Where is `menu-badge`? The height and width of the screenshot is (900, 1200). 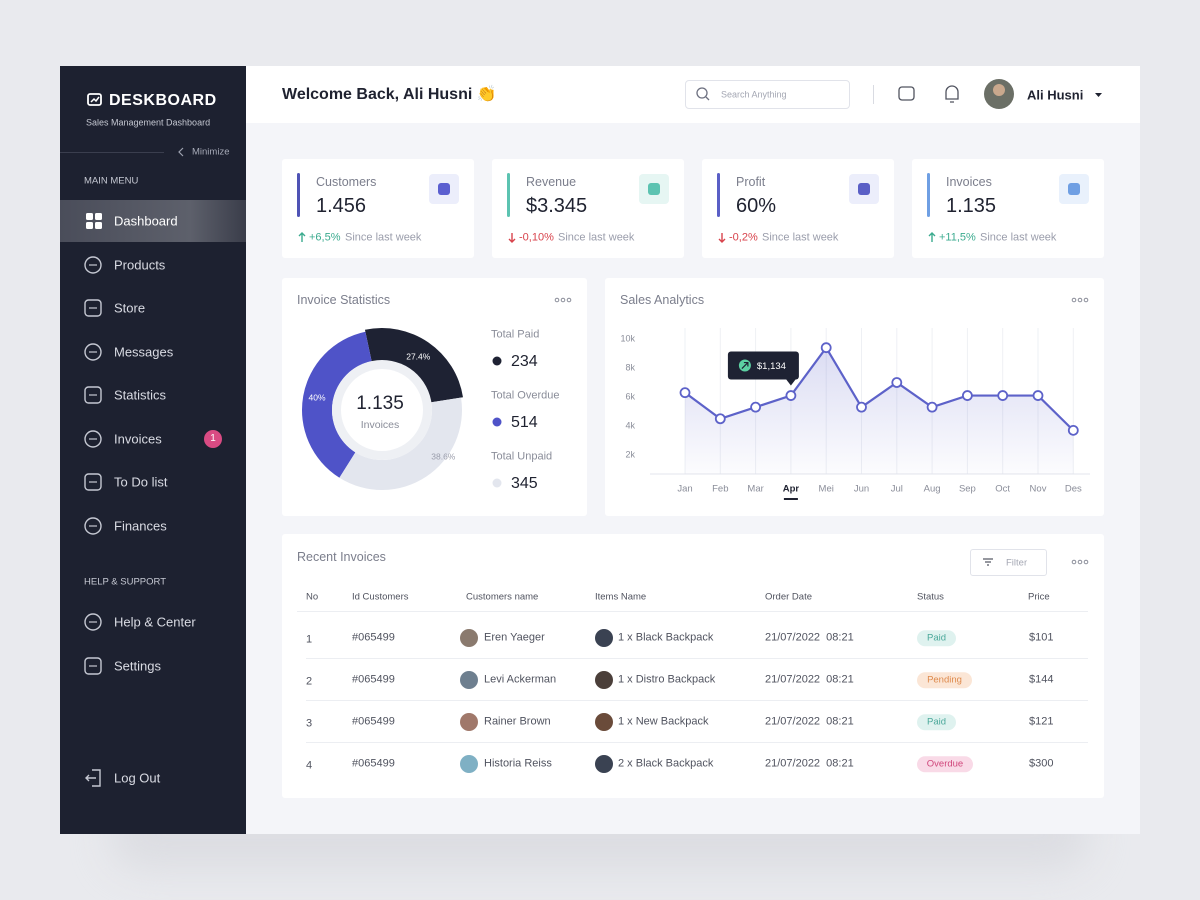 menu-badge is located at coordinates (213, 439).